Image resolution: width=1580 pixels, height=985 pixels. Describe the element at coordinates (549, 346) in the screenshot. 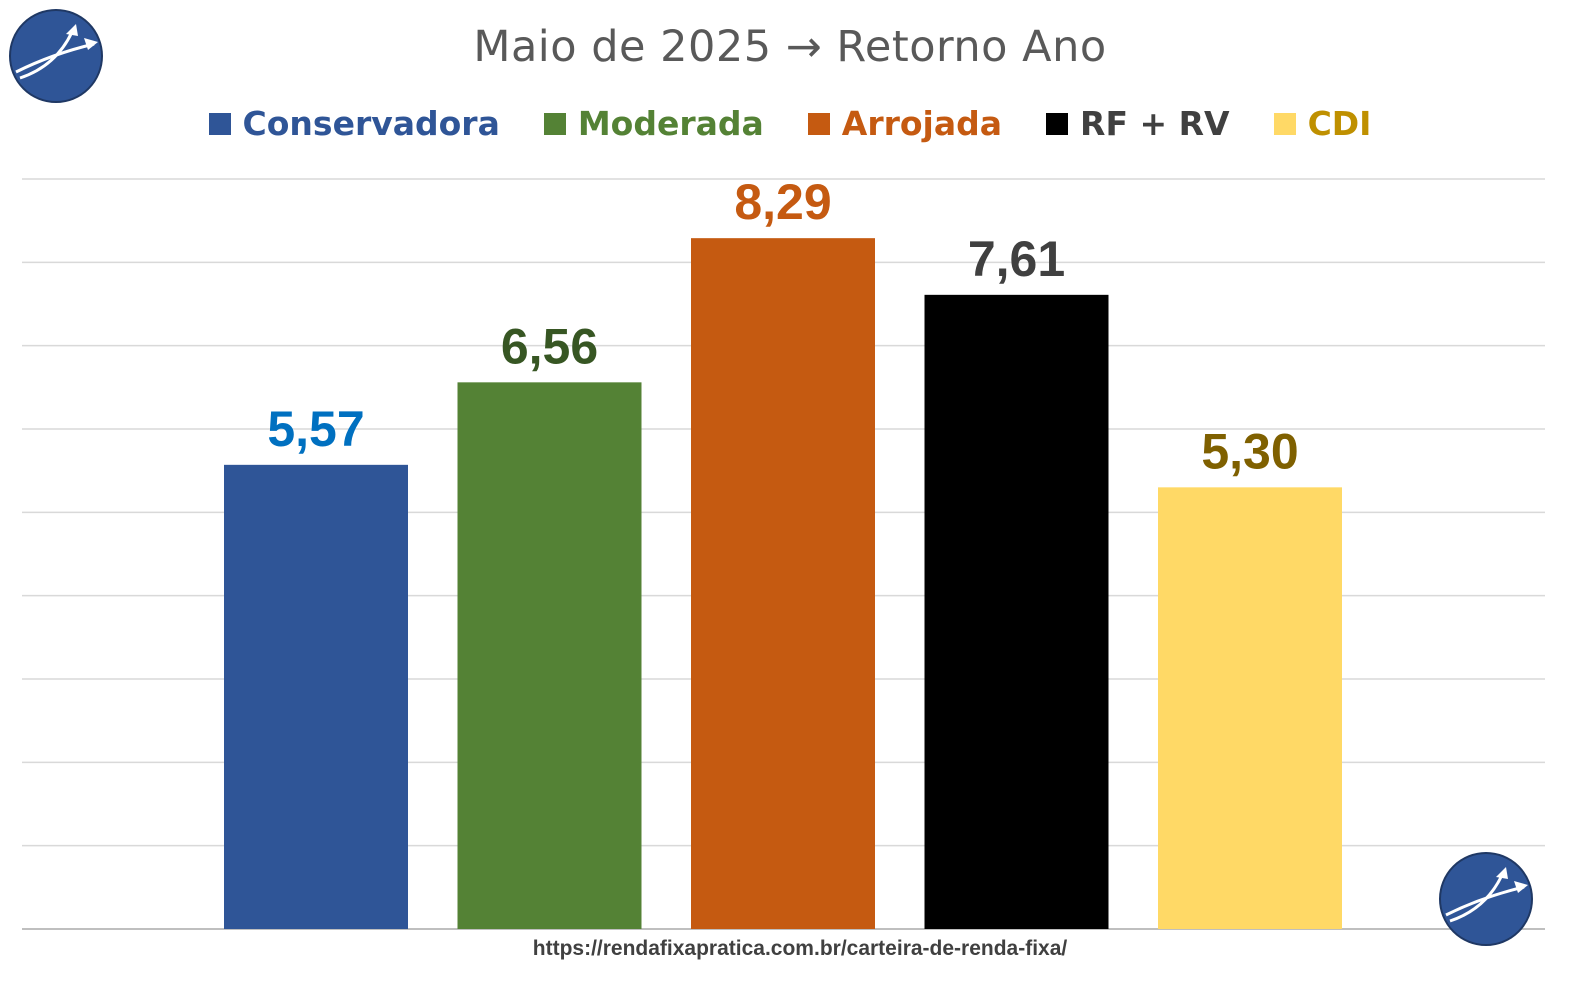

I see `bar-value-label: 6,56` at that location.